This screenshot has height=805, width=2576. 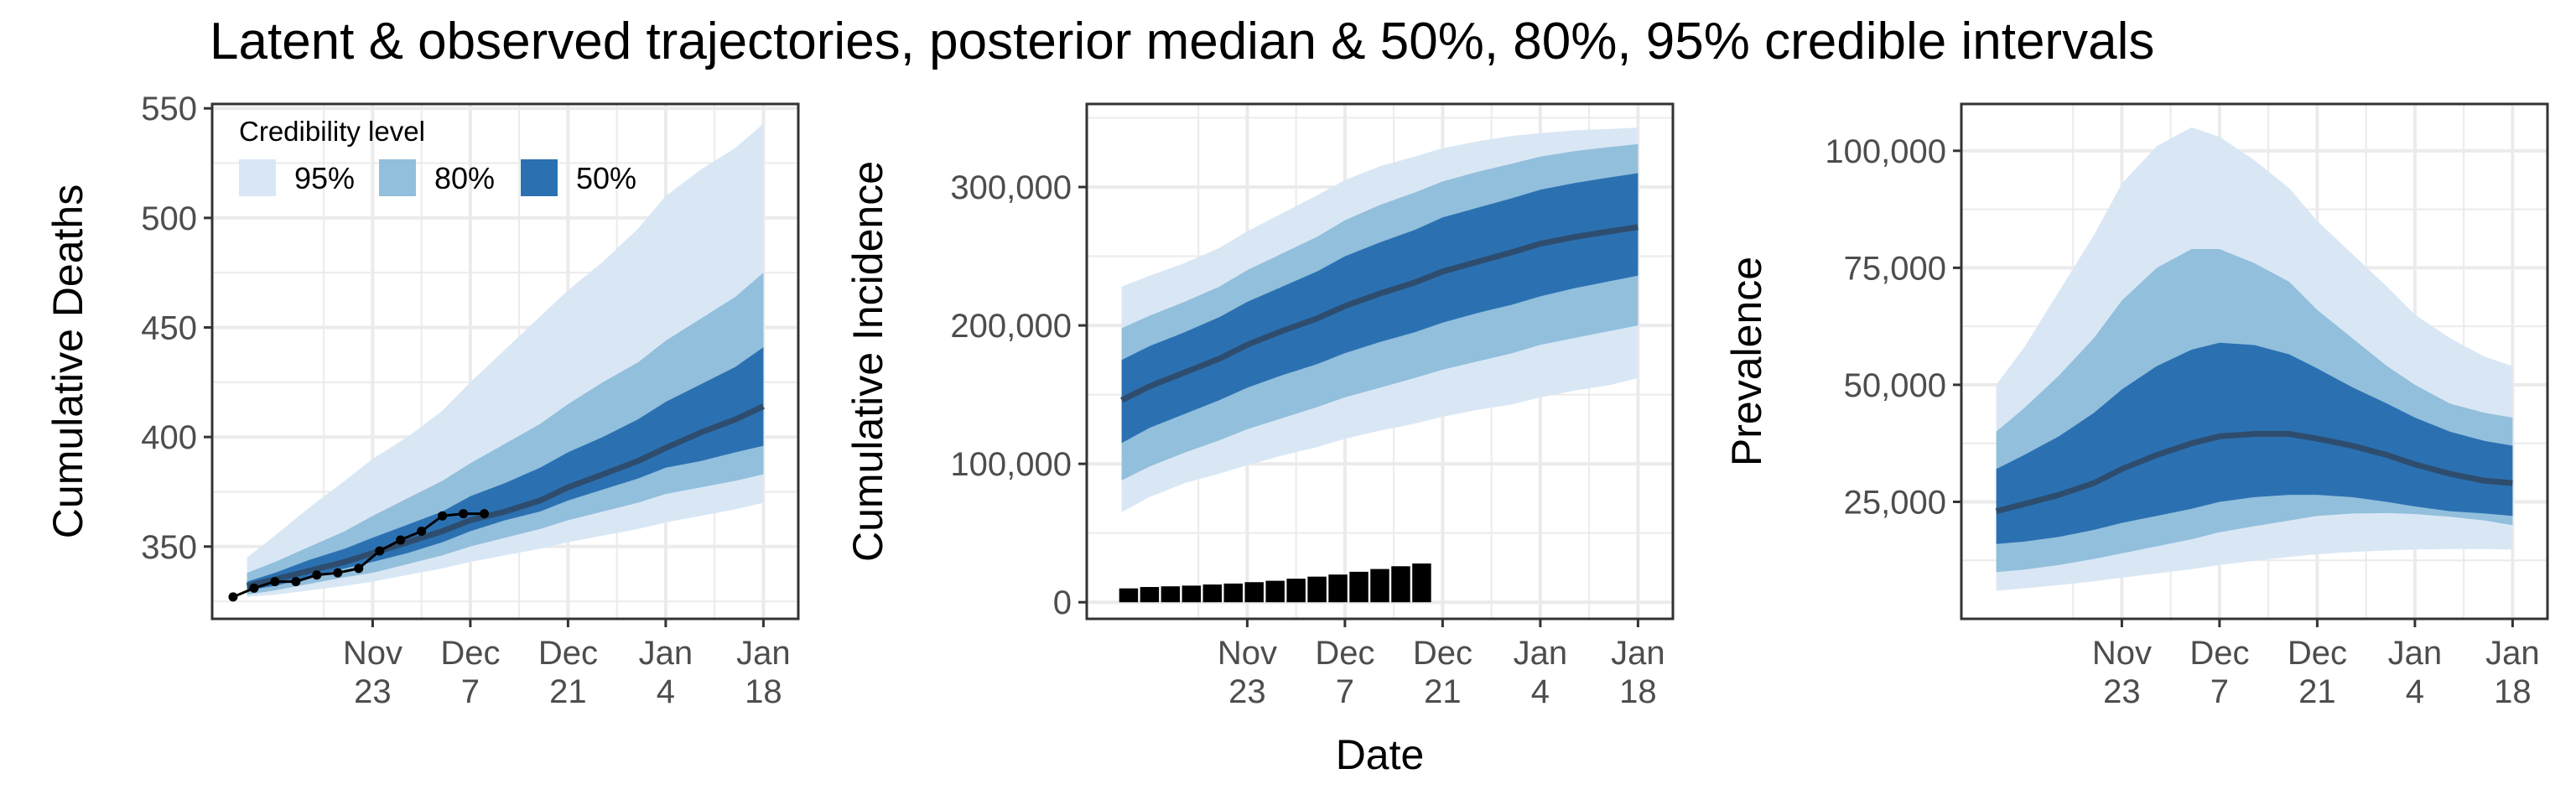 I want to click on legend-label: 50%, so click(x=606, y=178).